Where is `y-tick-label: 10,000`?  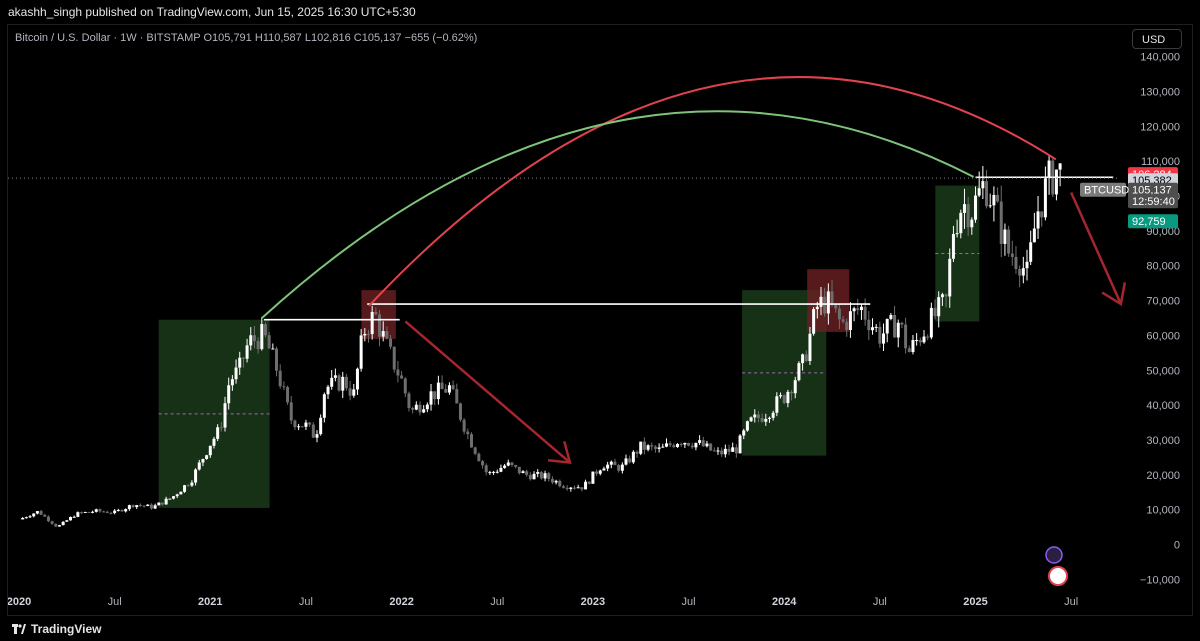
y-tick-label: 10,000 is located at coordinates (1163, 511).